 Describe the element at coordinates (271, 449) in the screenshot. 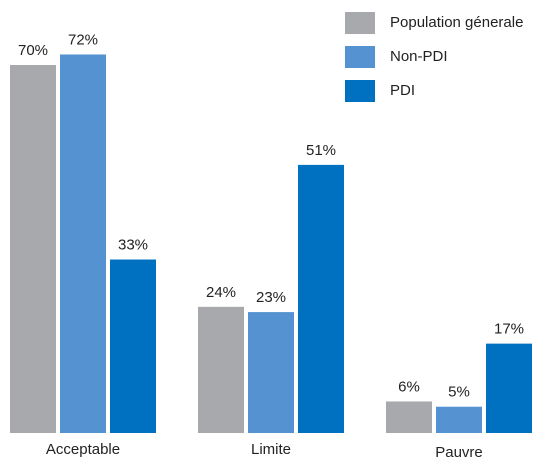

I see `x-tick-label: Limite` at that location.